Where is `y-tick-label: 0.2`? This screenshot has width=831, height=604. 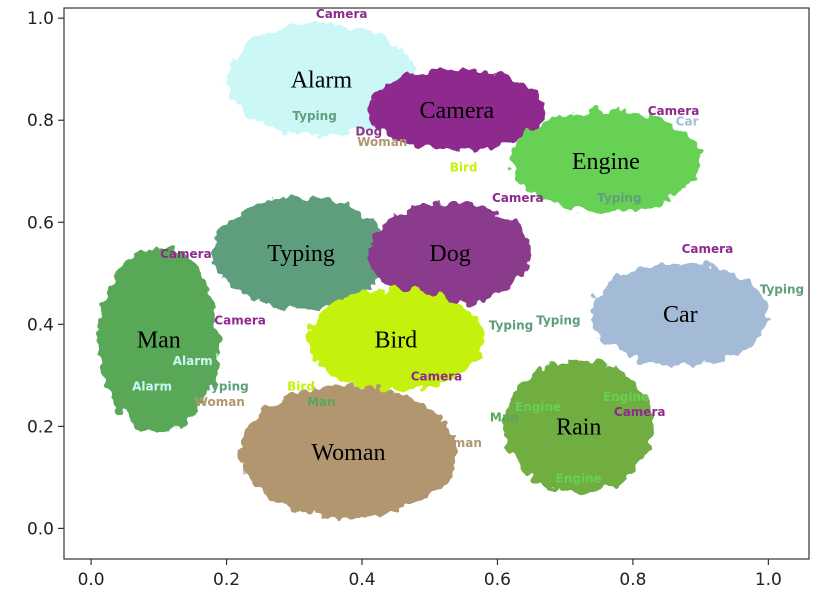
y-tick-label: 0.2 is located at coordinates (40, 427).